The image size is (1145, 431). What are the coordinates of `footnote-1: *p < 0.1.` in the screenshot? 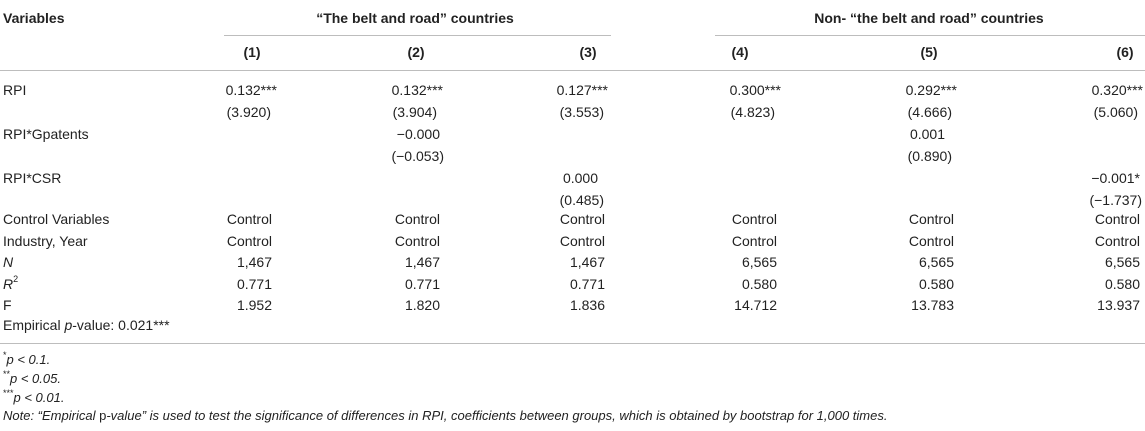 It's located at (27, 358).